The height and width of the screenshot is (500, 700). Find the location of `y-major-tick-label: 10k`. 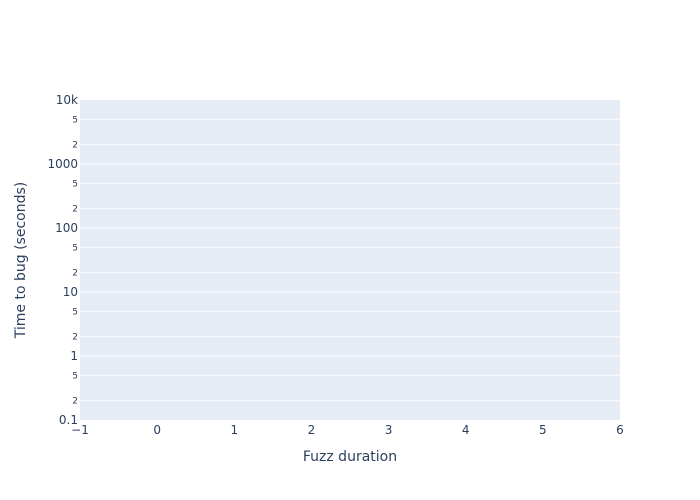

y-major-tick-label: 10k is located at coordinates (67, 100).